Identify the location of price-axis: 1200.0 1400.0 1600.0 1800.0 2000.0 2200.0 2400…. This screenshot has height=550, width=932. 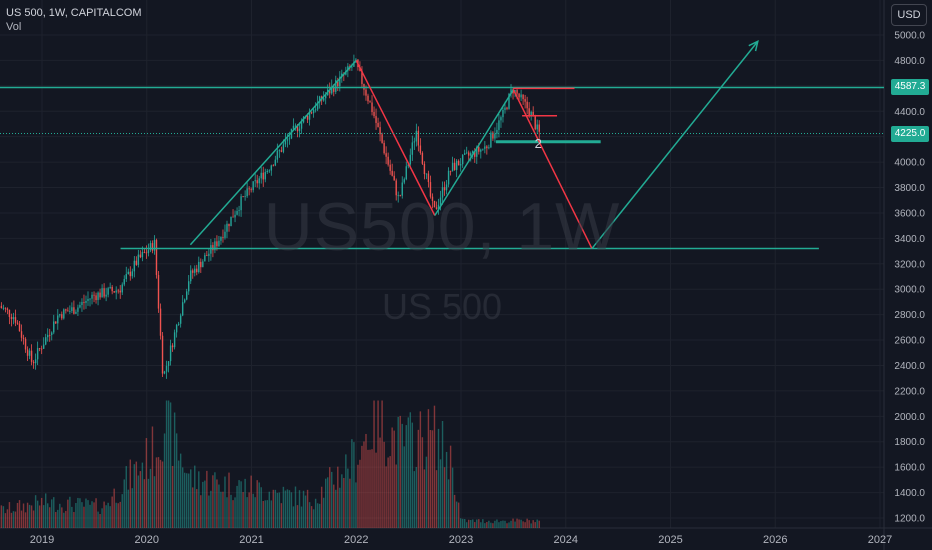
(909, 278).